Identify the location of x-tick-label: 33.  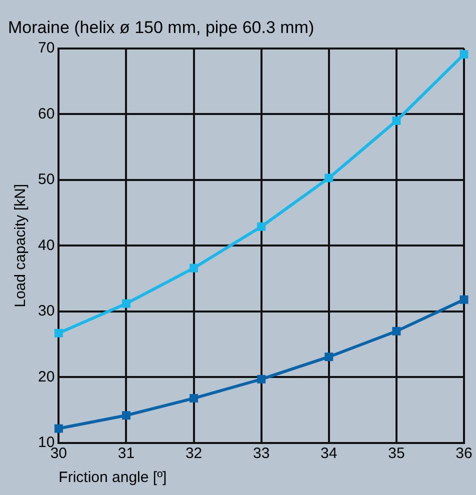
(261, 453).